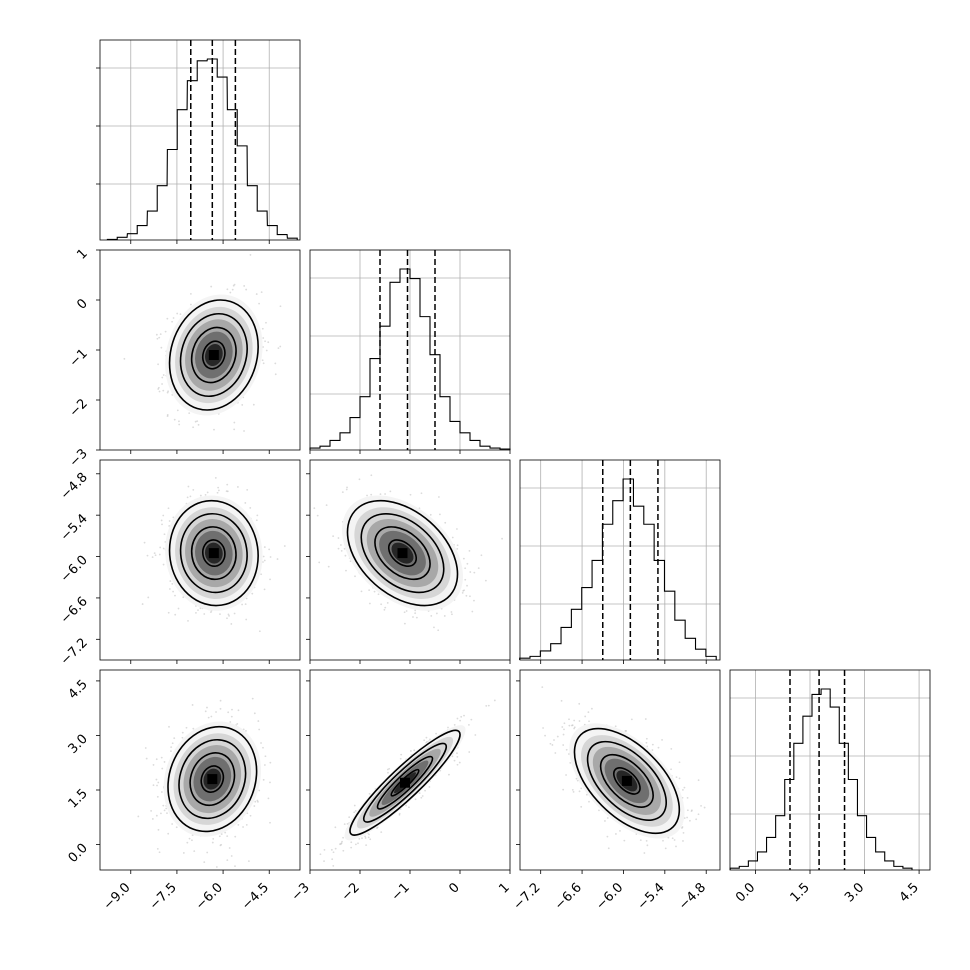 This screenshot has height=970, width=970. Describe the element at coordinates (78, 689) in the screenshot. I see `y-tick-label: 4.5` at that location.